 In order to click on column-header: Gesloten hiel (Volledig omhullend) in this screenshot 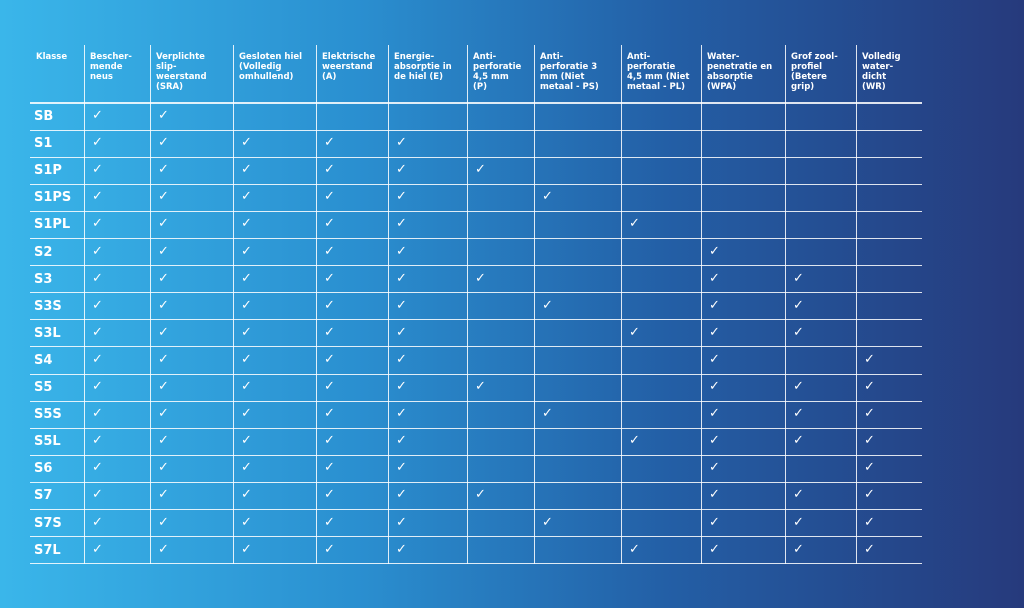, I will do `click(271, 67)`.